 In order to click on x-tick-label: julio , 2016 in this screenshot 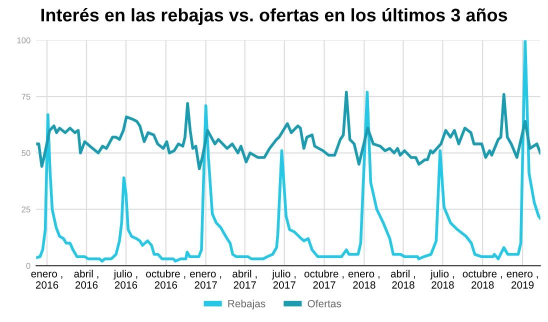, I will do `click(126, 279)`.